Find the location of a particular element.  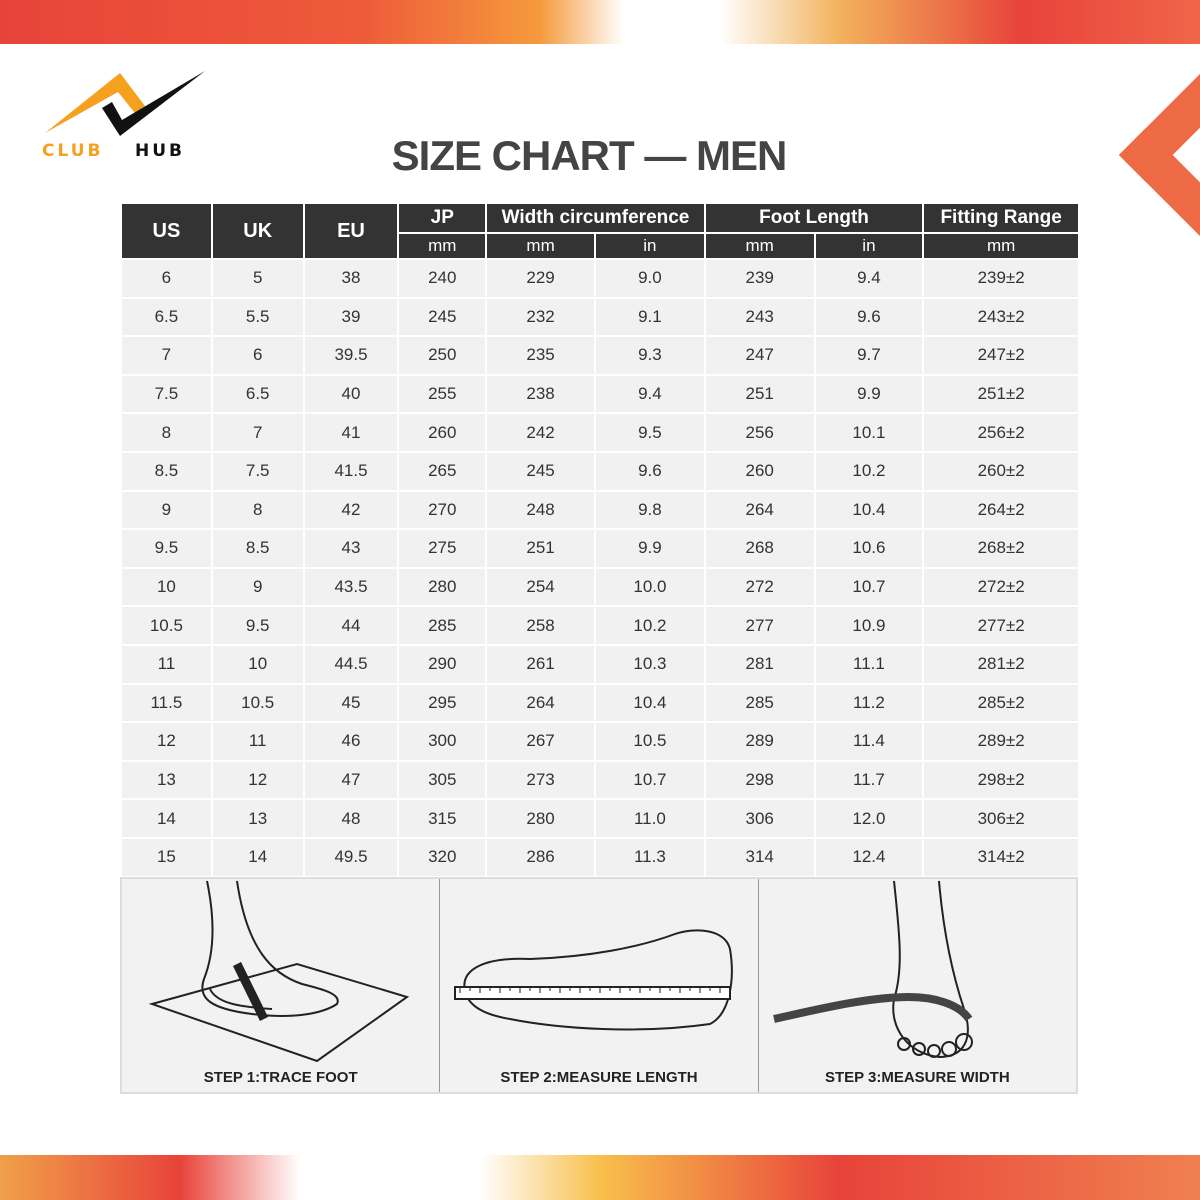

header-jp: JP is located at coordinates (442, 218).